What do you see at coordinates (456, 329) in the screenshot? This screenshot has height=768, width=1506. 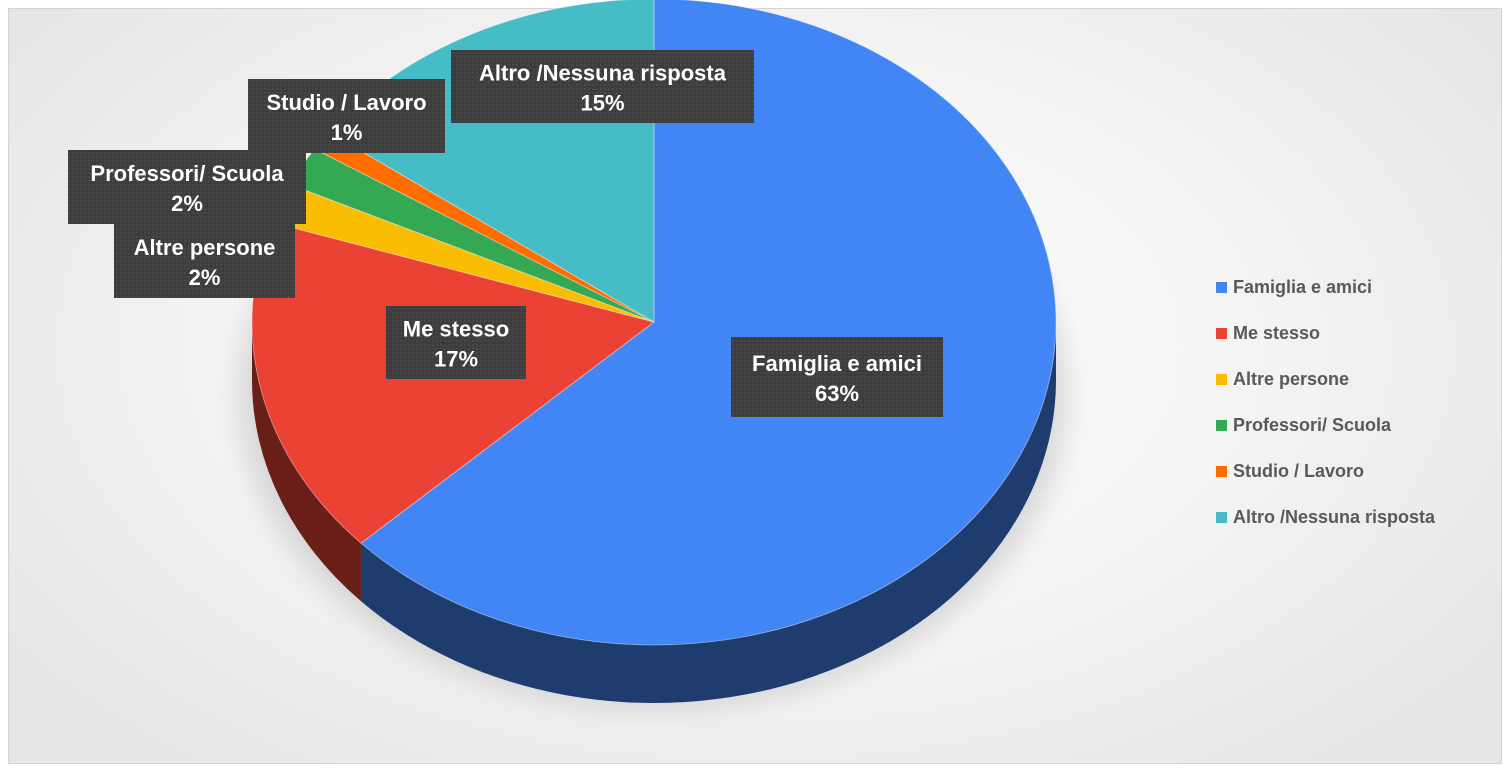 I see `data-label-category: Me stesso` at bounding box center [456, 329].